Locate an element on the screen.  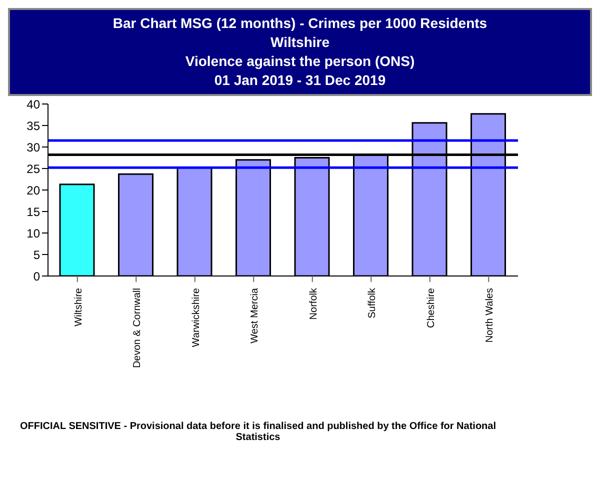
y-tick-label: 20 is located at coordinates (33, 190).